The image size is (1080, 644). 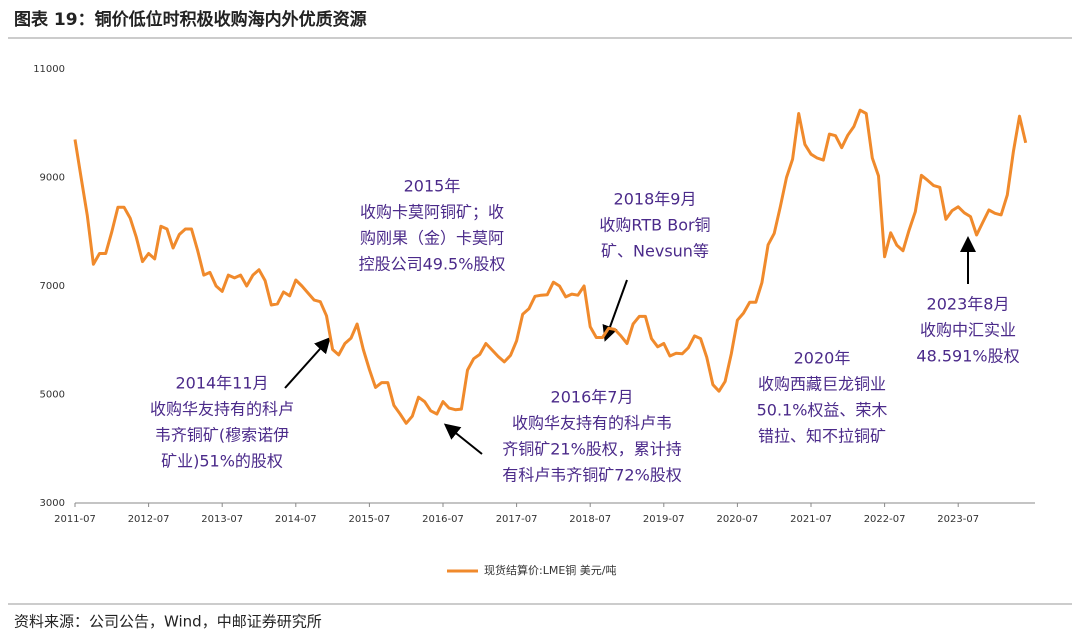 I want to click on x-tick-label: 2020-07, so click(x=738, y=519).